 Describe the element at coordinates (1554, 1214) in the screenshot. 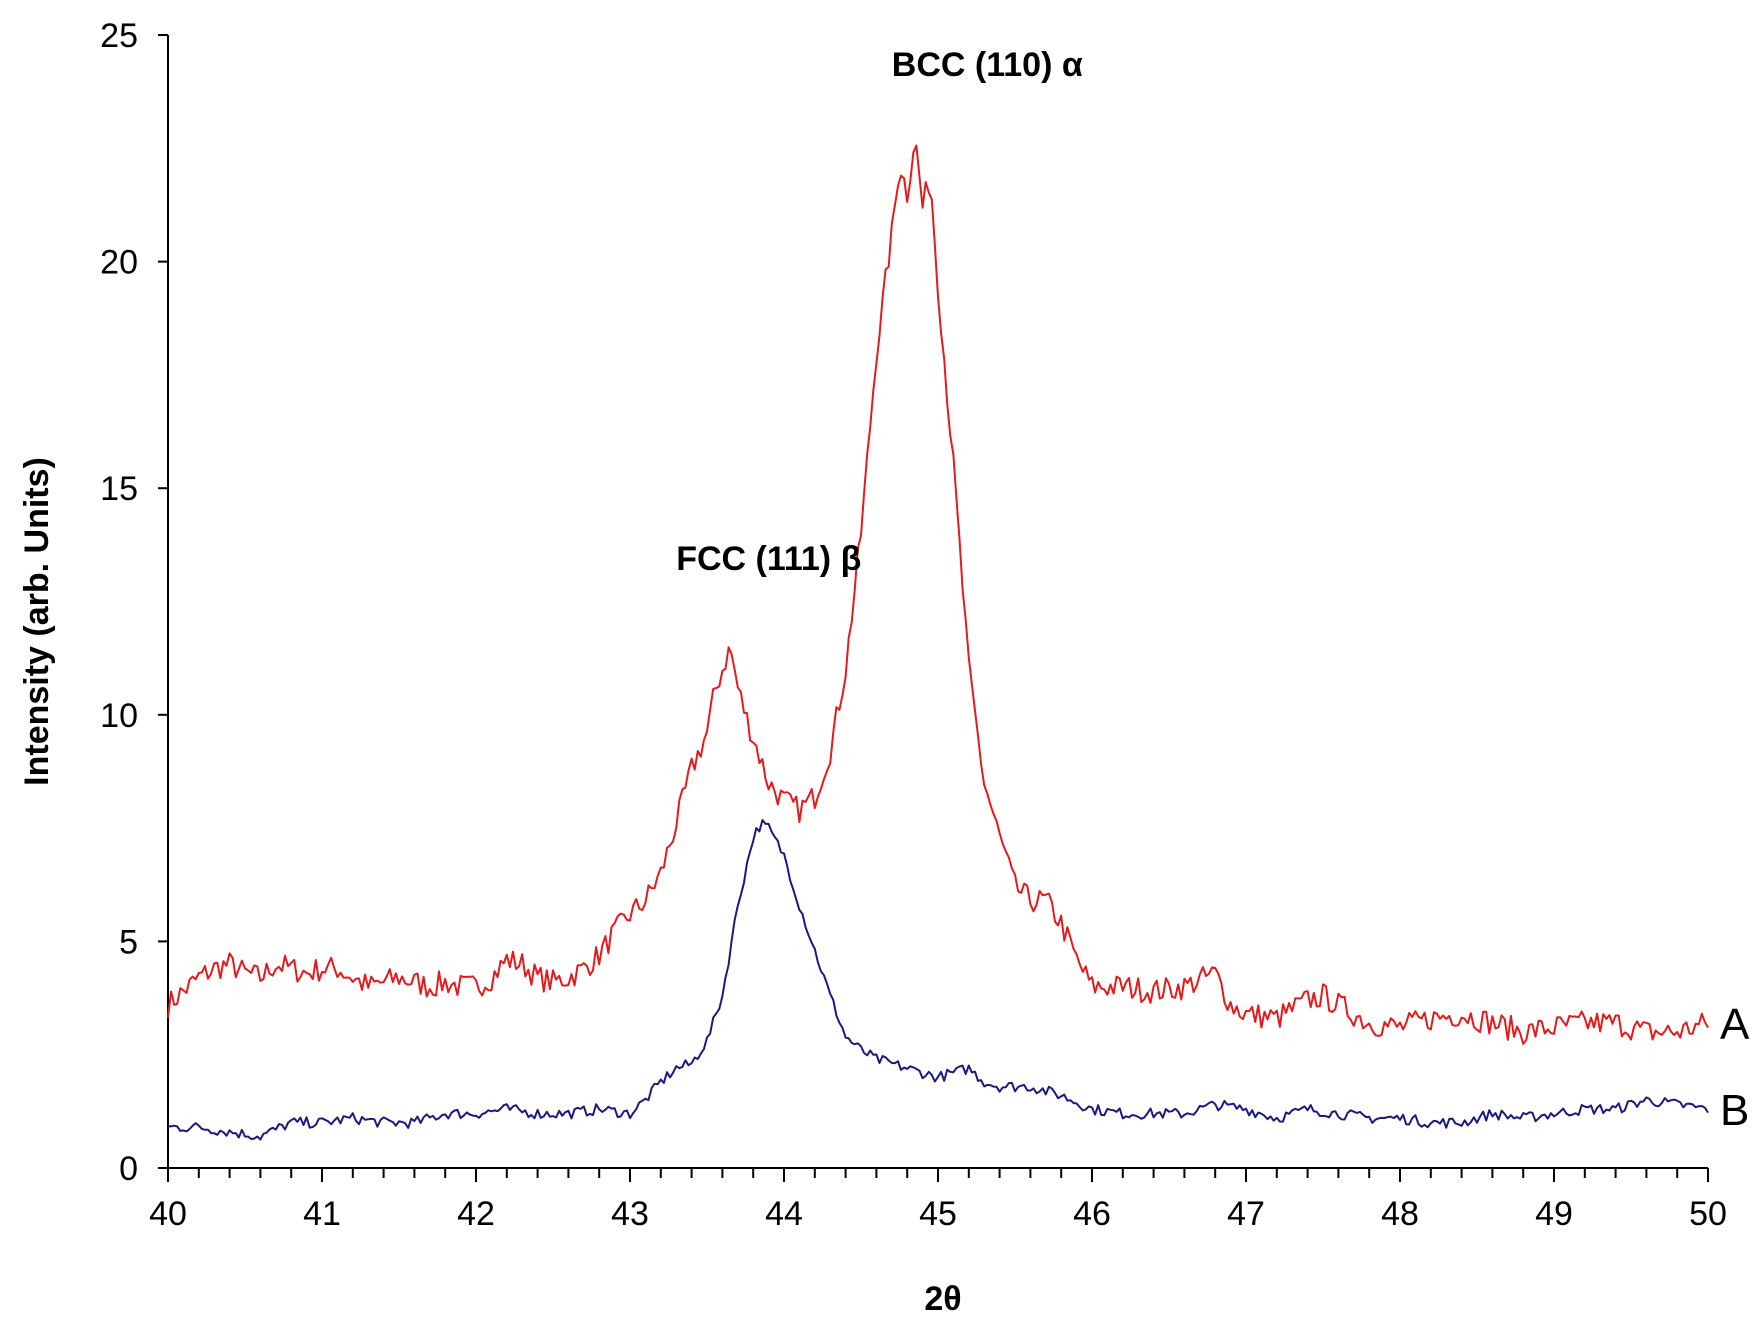

I see `x-tick-label: 49` at that location.